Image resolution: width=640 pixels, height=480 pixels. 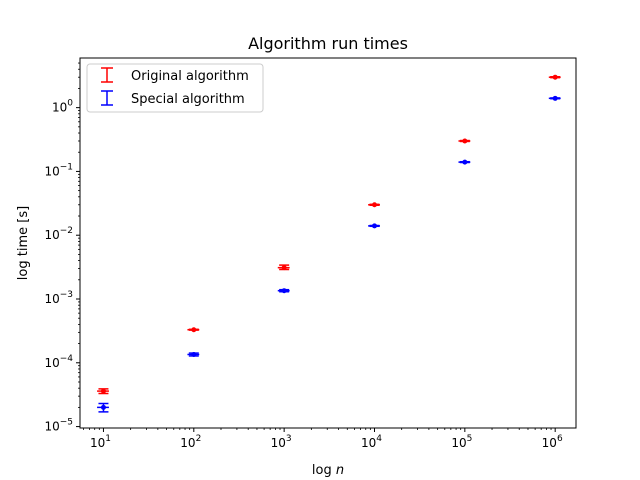 I want to click on y-axis-label: log time [s], so click(x=23, y=243).